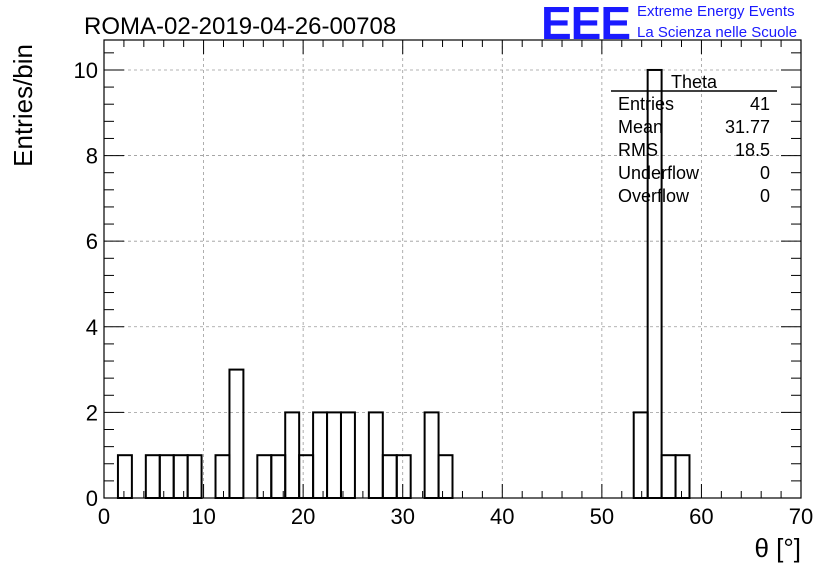 The width and height of the screenshot is (836, 572). What do you see at coordinates (303, 516) in the screenshot?
I see `x-tick-label: 20` at bounding box center [303, 516].